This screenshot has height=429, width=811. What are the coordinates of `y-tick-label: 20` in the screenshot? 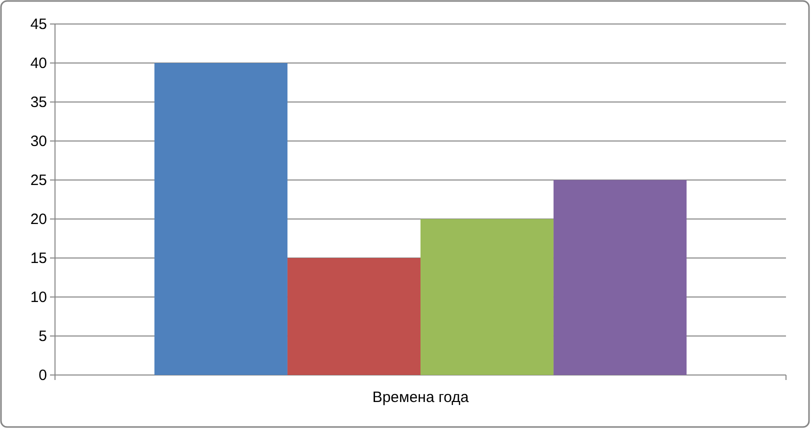 It's located at (38, 219).